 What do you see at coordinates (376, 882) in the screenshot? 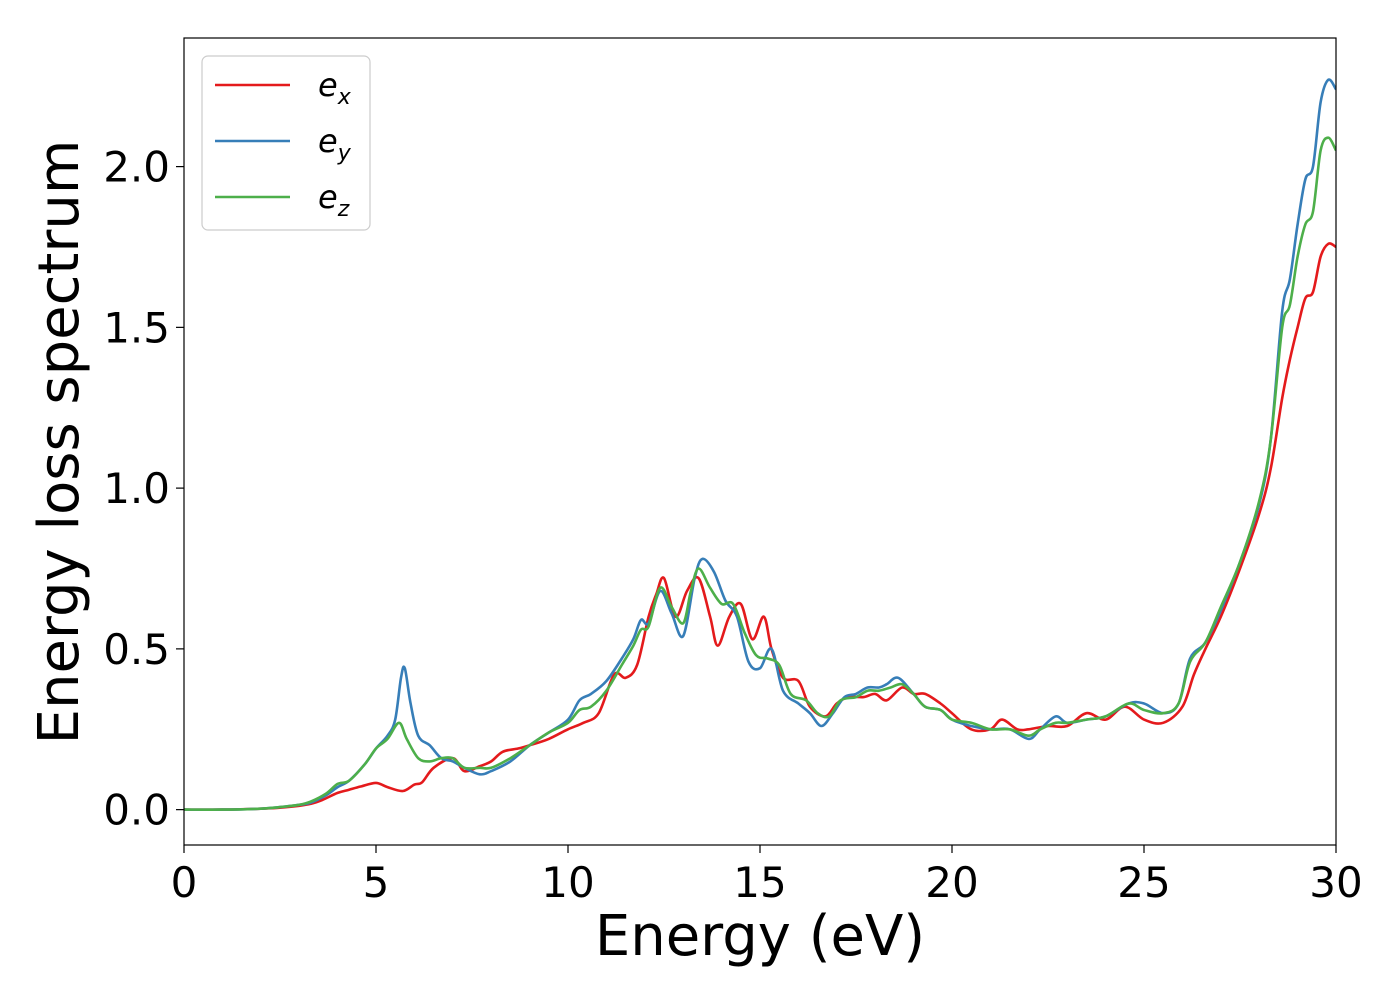
I see `x-tick-label: 5` at bounding box center [376, 882].